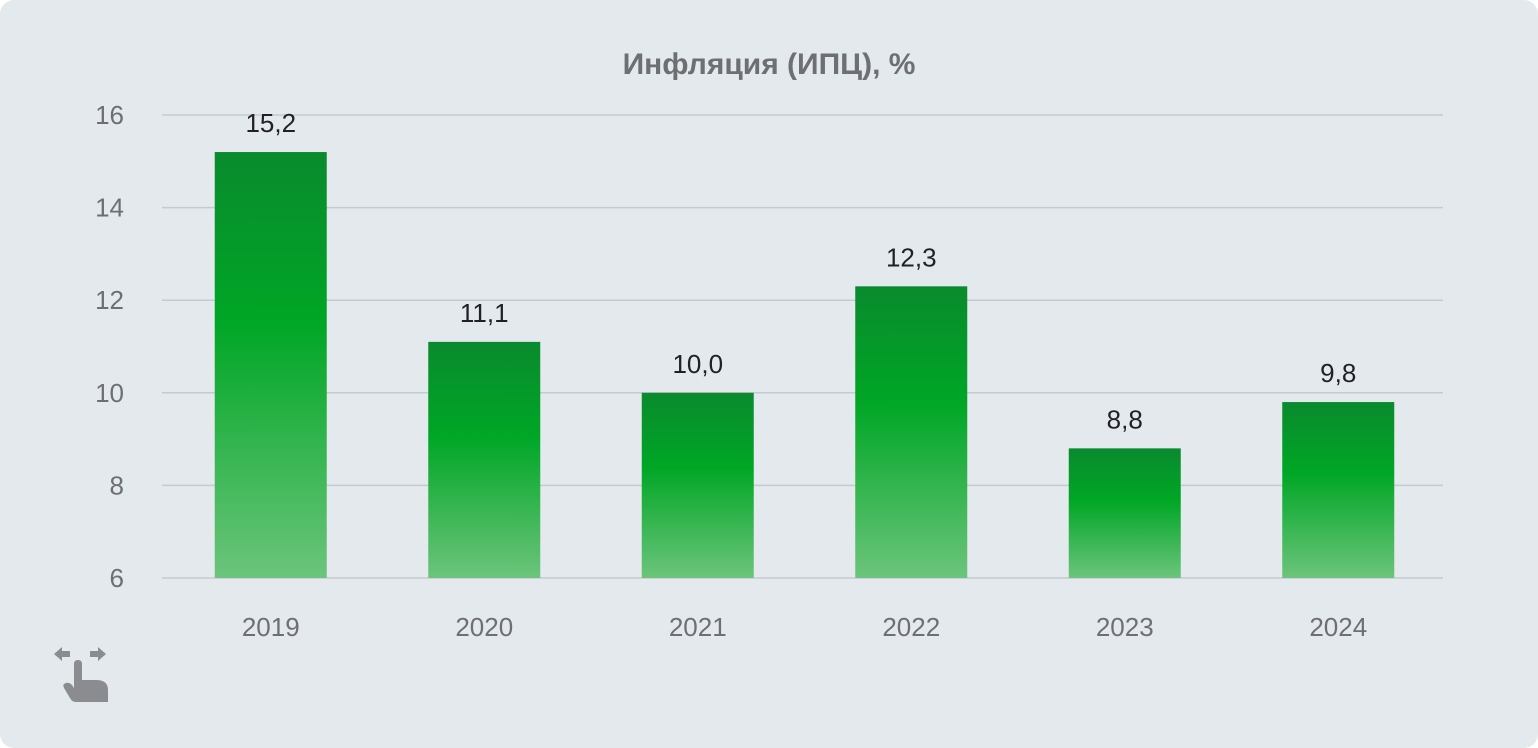 This screenshot has height=748, width=1538. What do you see at coordinates (109, 115) in the screenshot?
I see `y-tick-label: 16` at bounding box center [109, 115].